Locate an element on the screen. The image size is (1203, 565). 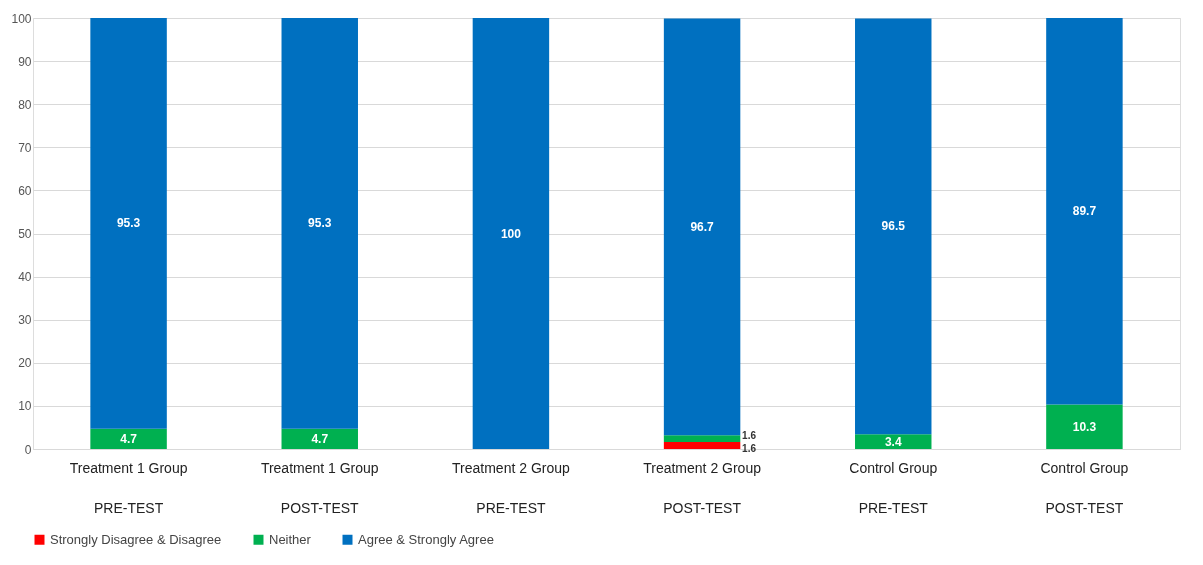
category-label: Treatment 1 Group POST-TEST is located at coordinates (319, 487).